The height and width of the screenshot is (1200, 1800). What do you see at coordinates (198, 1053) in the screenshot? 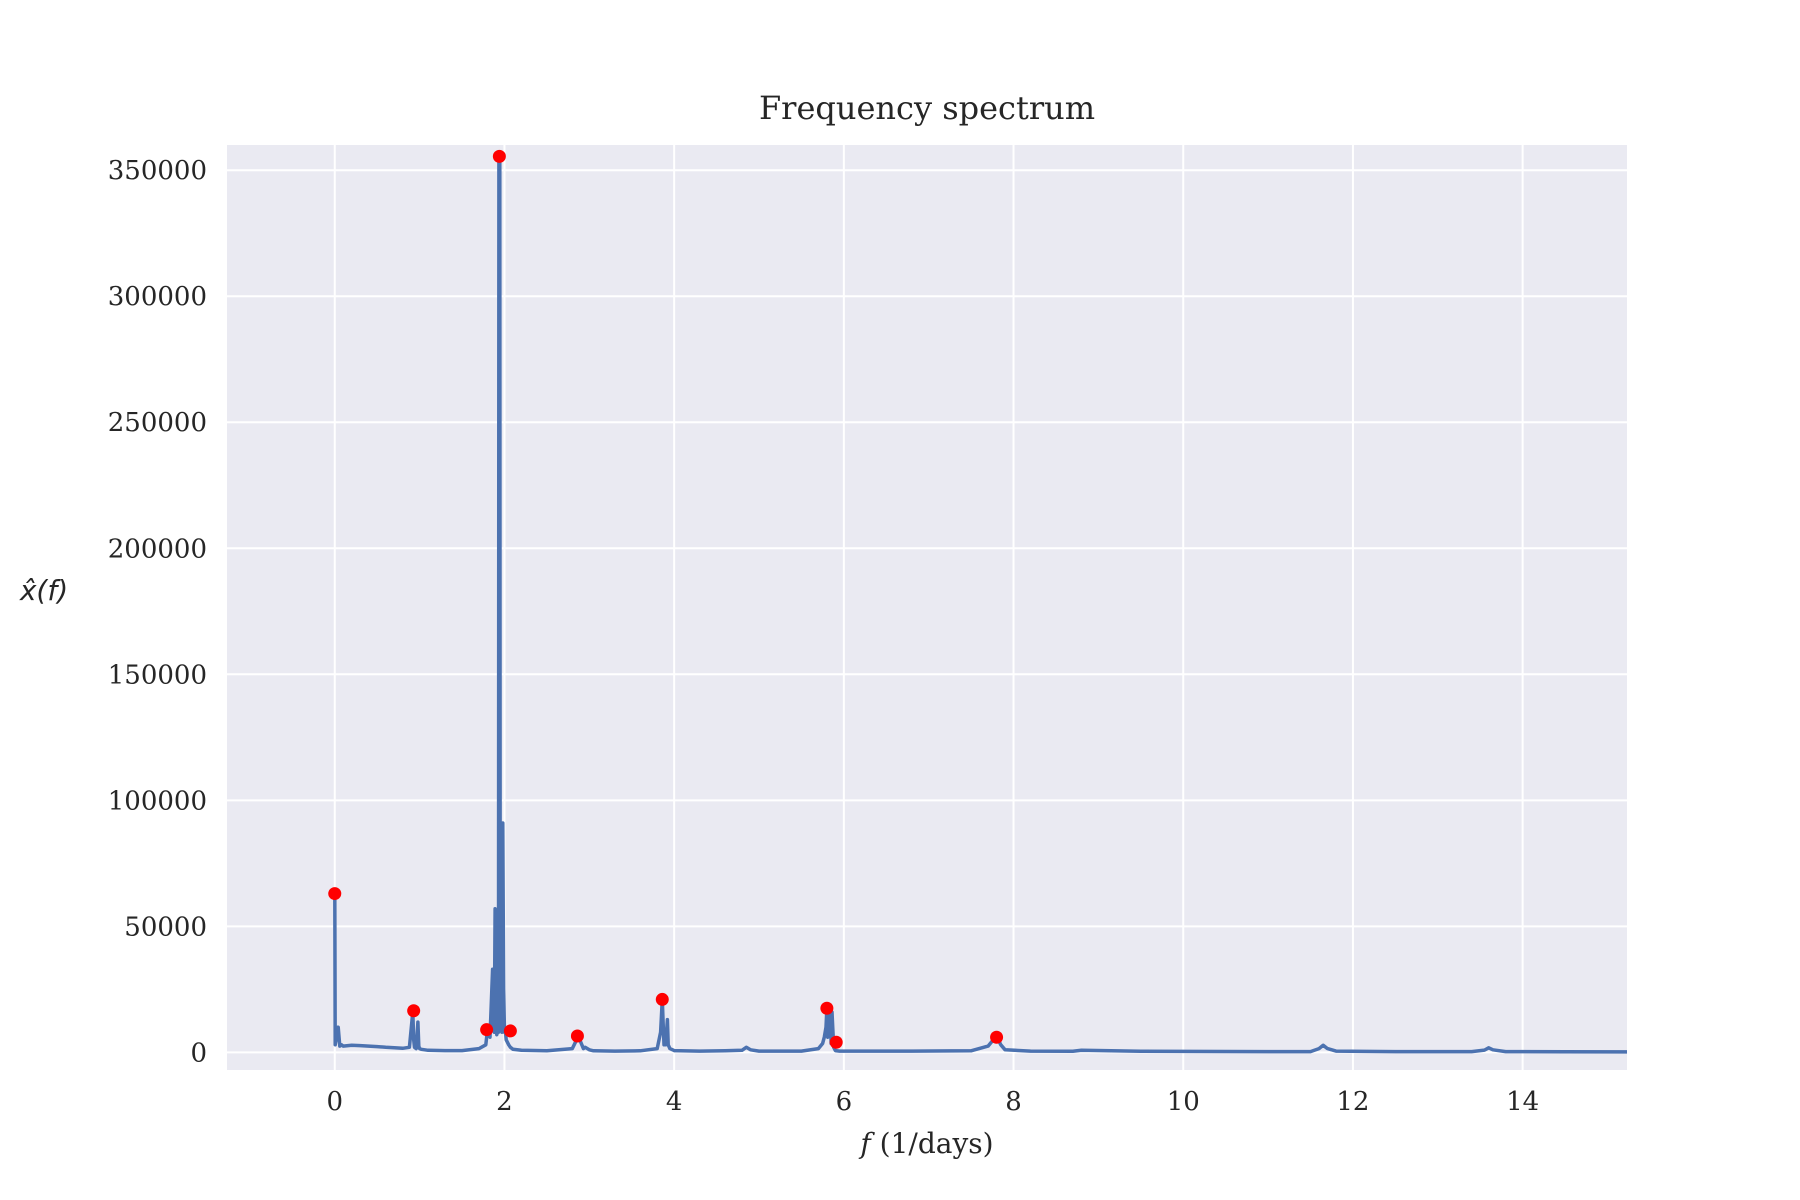
I see `y-tick-label: 0` at bounding box center [198, 1053].